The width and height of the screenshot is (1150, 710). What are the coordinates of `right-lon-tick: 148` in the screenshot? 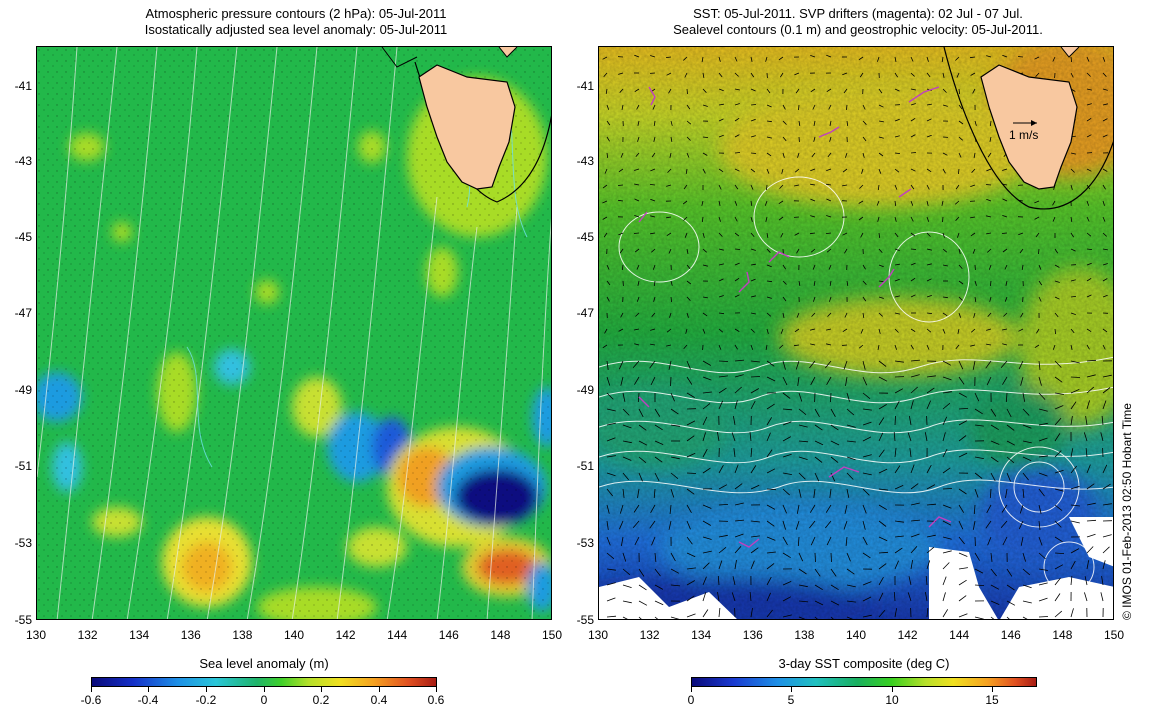 It's located at (1062, 635).